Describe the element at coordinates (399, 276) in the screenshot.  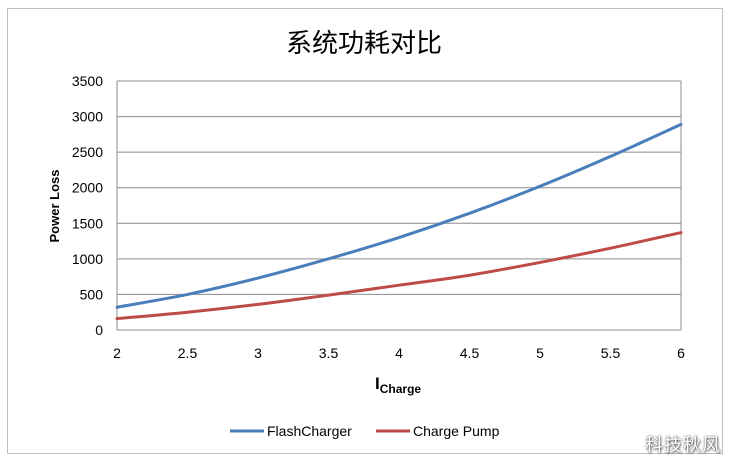
I see `series-line-charge-pump` at that location.